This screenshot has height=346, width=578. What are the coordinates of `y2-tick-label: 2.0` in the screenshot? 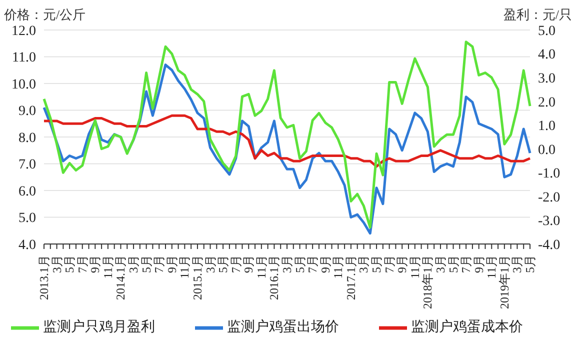 It's located at (547, 102).